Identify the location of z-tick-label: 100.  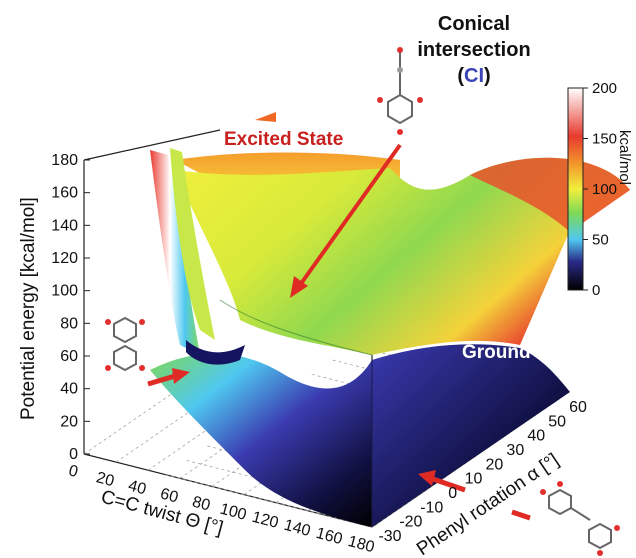
(64, 291).